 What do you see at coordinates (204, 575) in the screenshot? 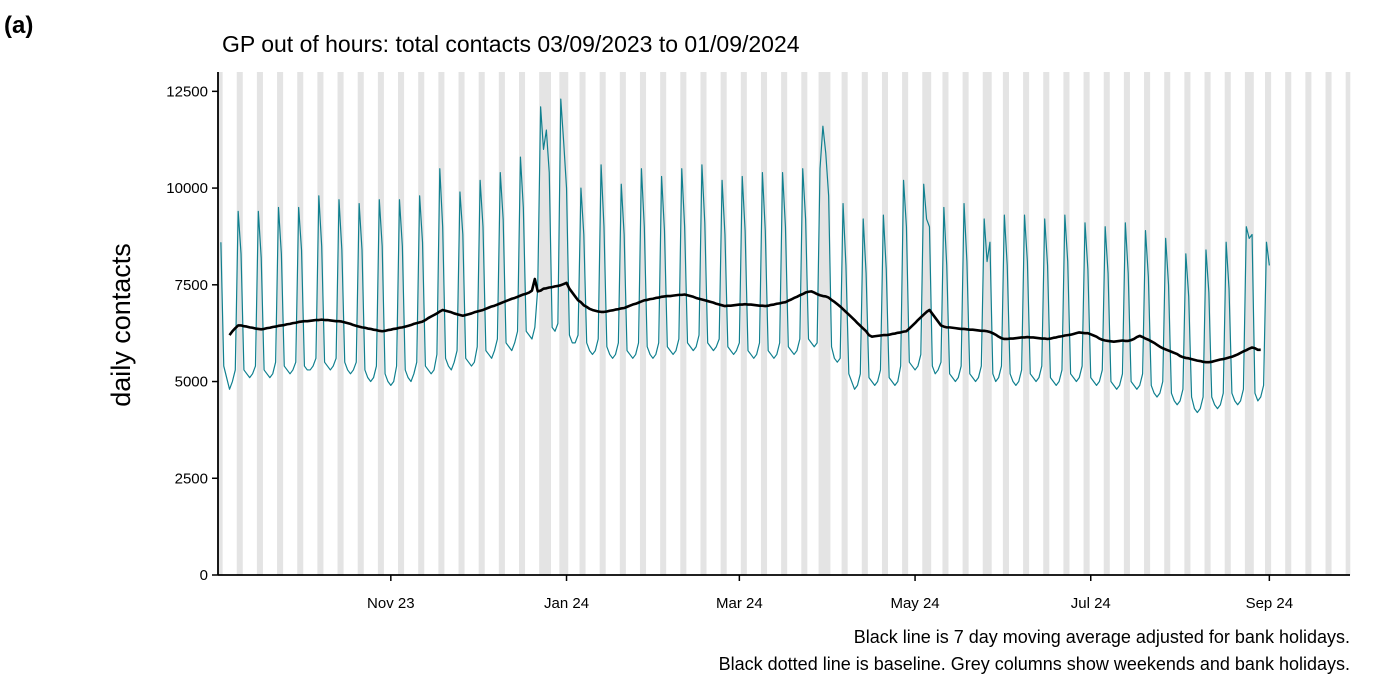
I see `y-tick-label: 0` at bounding box center [204, 575].